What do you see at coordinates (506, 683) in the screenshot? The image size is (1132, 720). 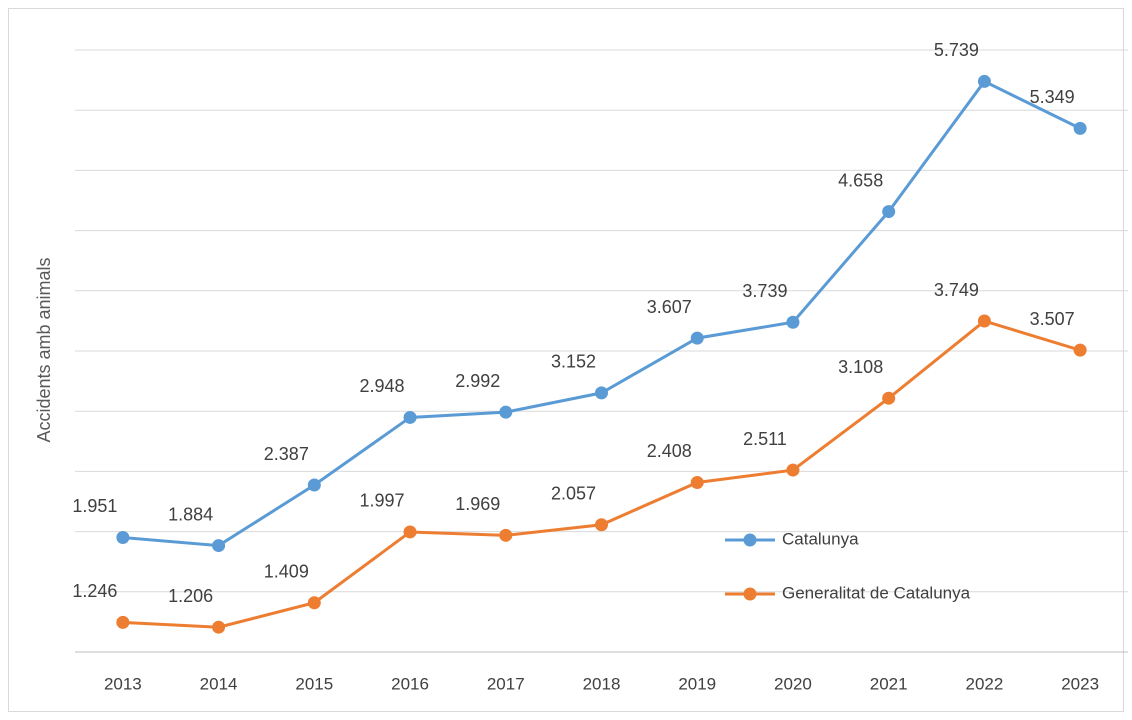 I see `x-tick-label: 2017` at bounding box center [506, 683].